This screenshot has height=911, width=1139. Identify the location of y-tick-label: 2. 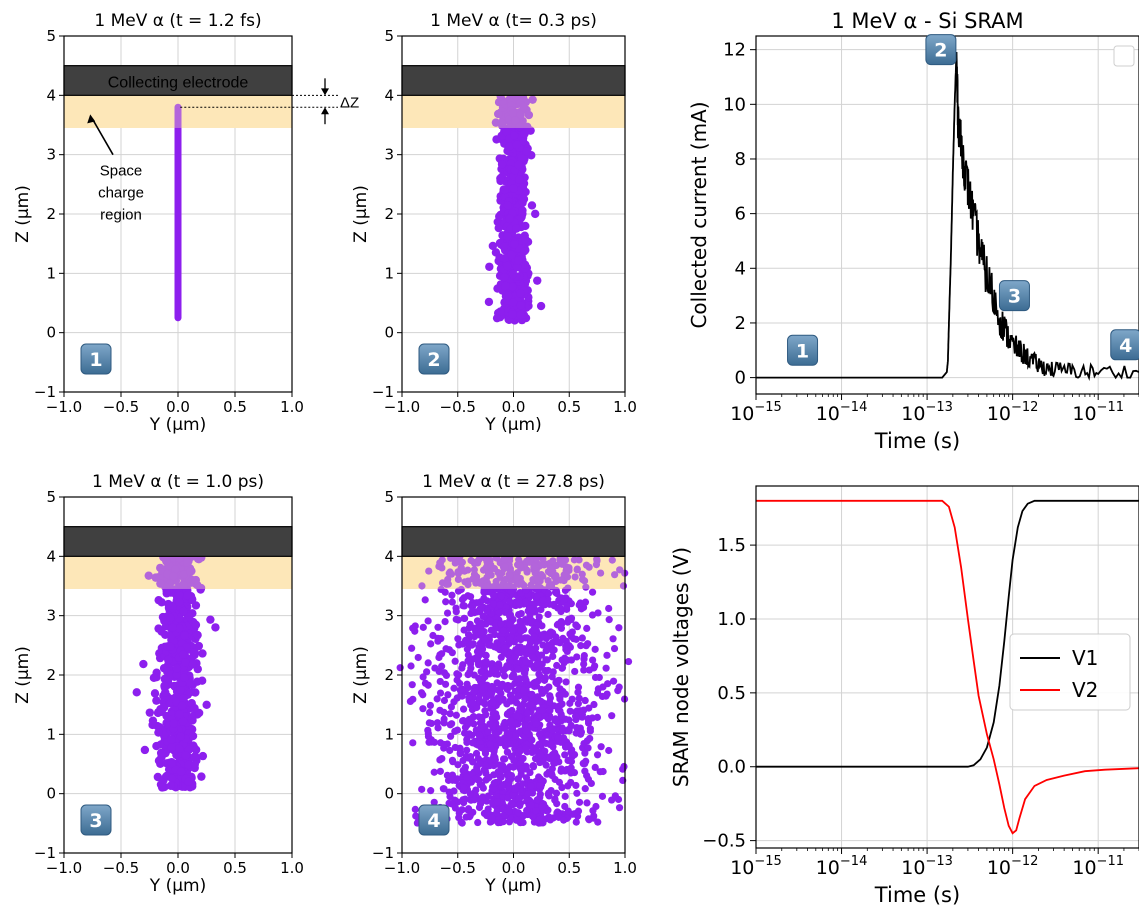
(389, 214).